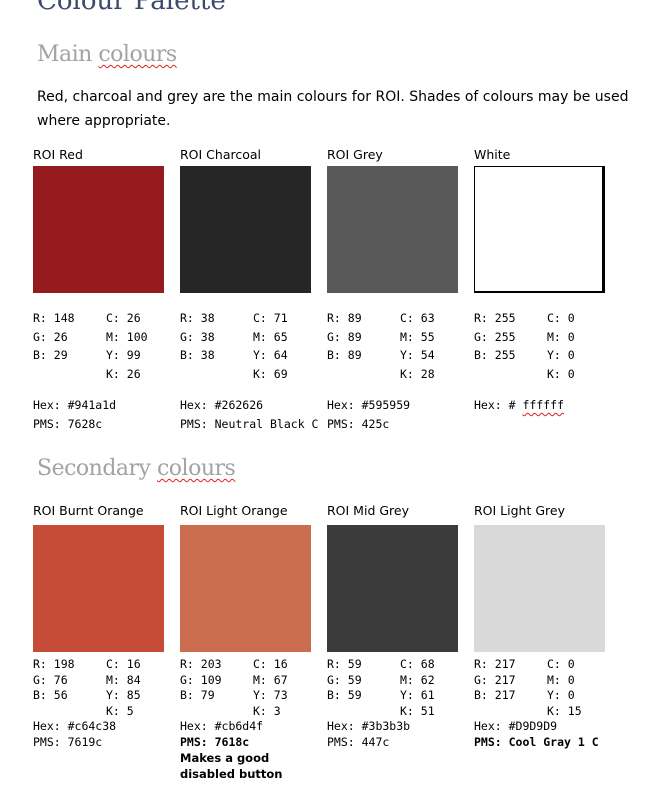 The width and height of the screenshot is (652, 787). Describe the element at coordinates (267, 711) in the screenshot. I see `cmyk-k: K: 3` at that location.